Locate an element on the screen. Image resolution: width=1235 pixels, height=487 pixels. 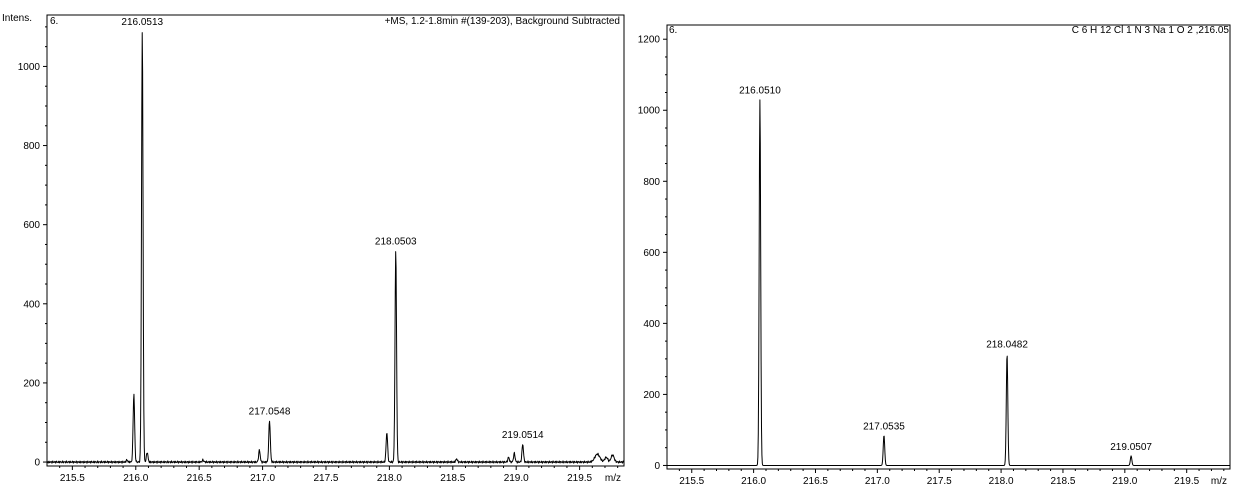
right-y-tick-label: 400 is located at coordinates (651, 324).